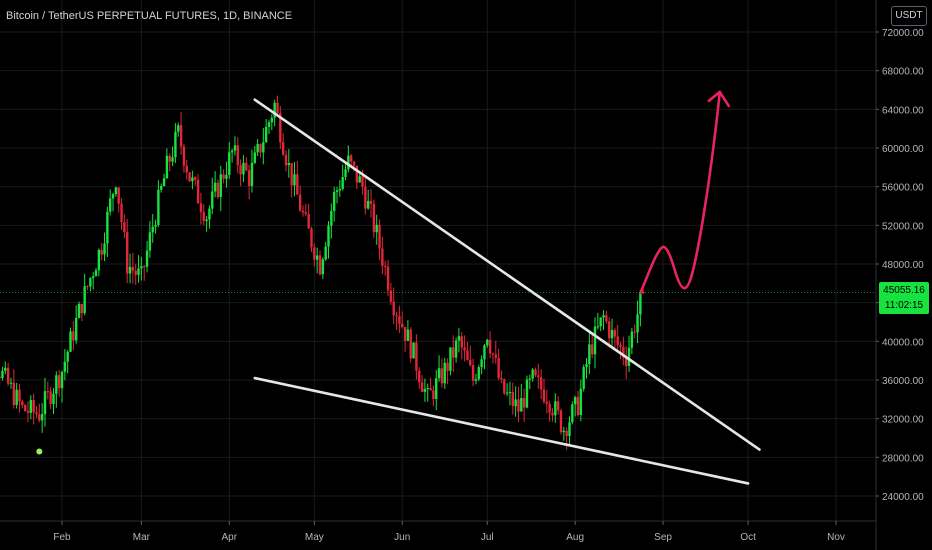  Describe the element at coordinates (903, 149) in the screenshot. I see `y-tick-label: 60000.00` at that location.